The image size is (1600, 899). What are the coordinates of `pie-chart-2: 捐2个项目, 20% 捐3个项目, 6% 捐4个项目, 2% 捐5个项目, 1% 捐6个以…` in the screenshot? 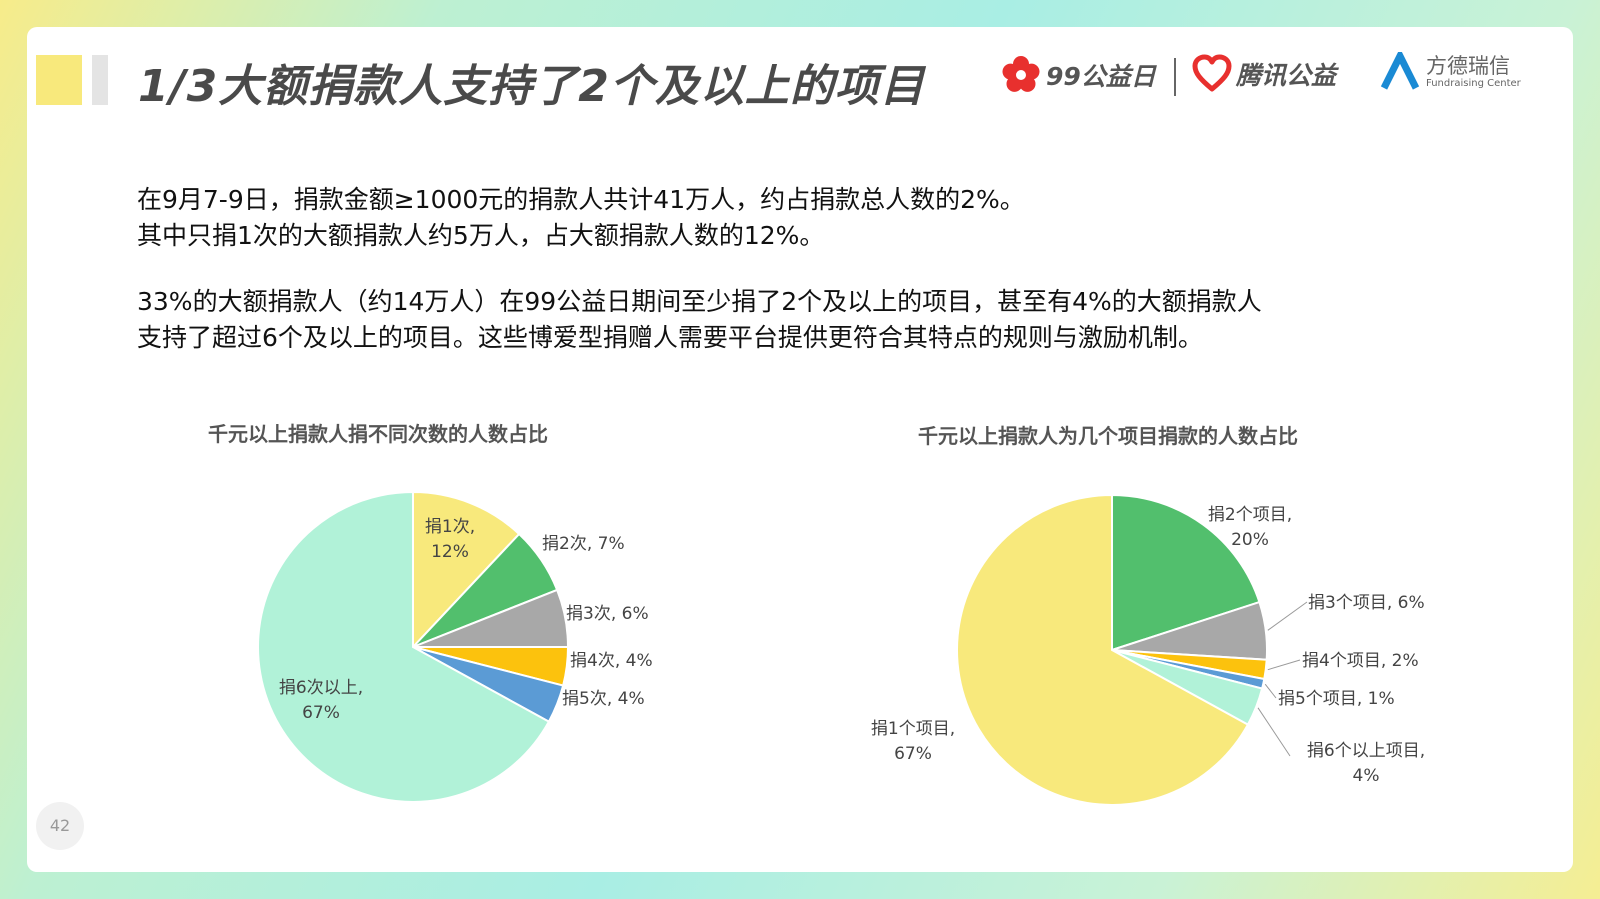 It's located at (1148, 649).